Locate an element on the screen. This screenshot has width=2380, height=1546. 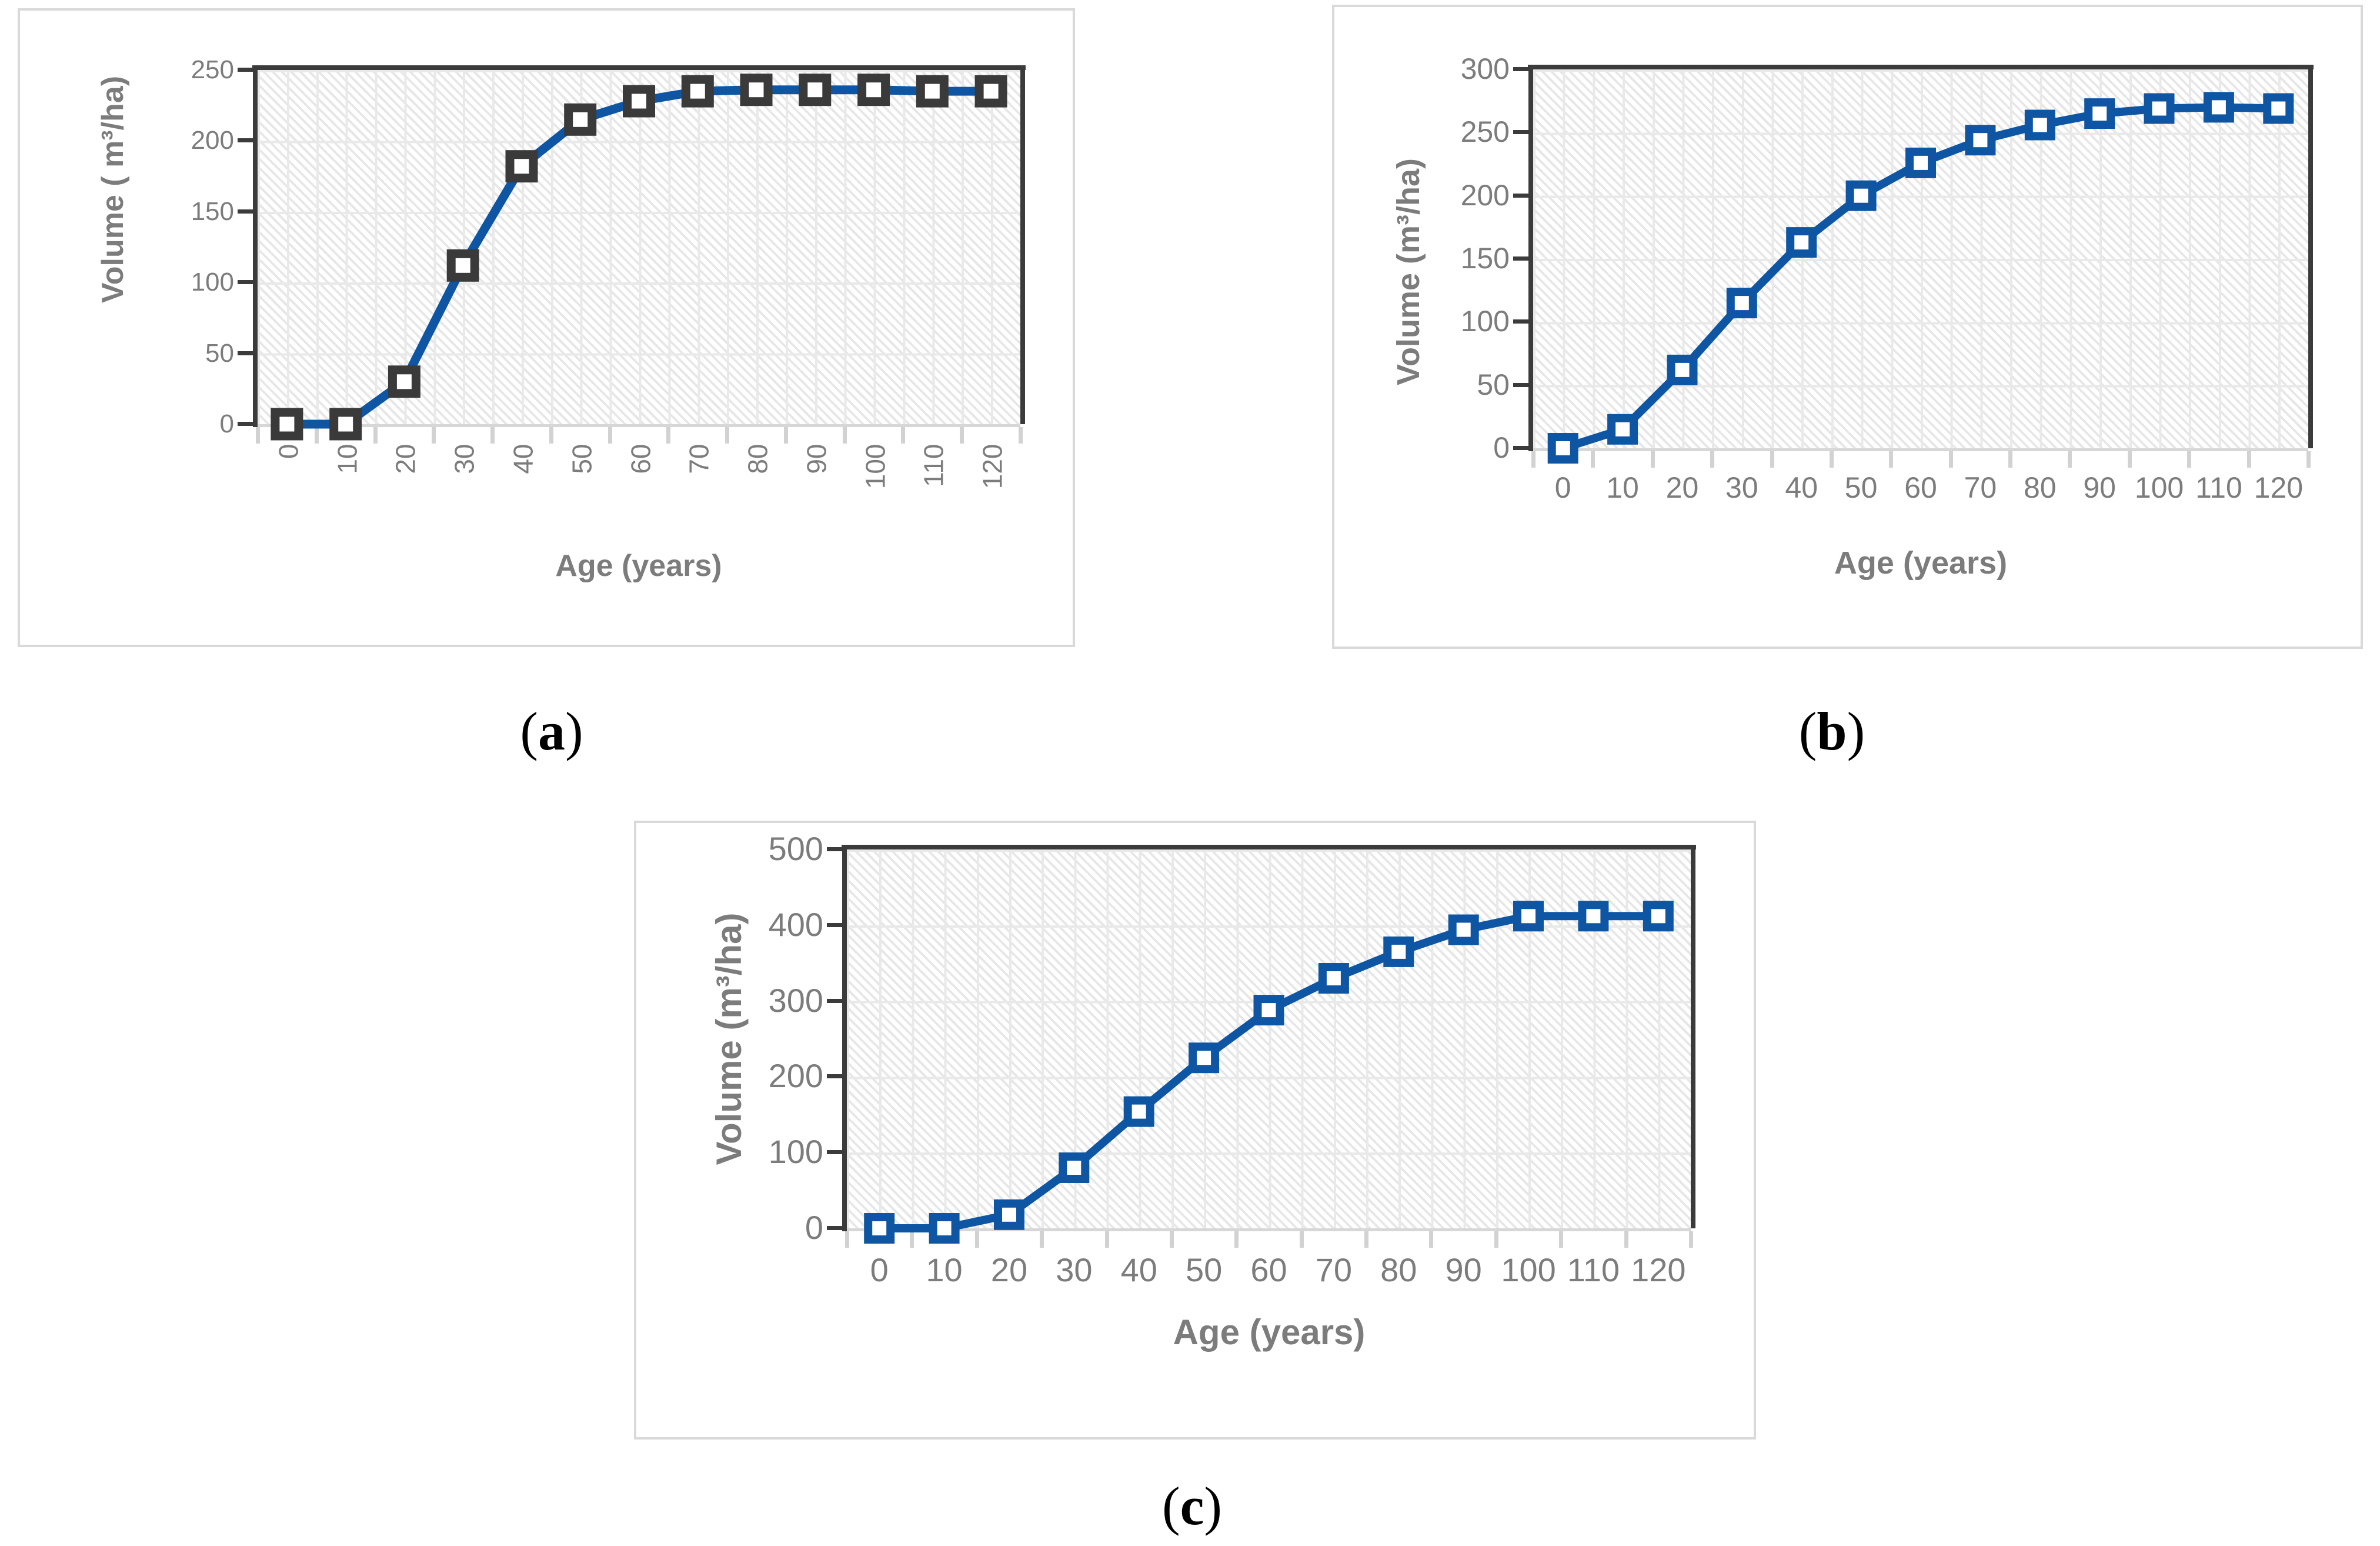
y-tick-label-b: 0 is located at coordinates (1501, 447).